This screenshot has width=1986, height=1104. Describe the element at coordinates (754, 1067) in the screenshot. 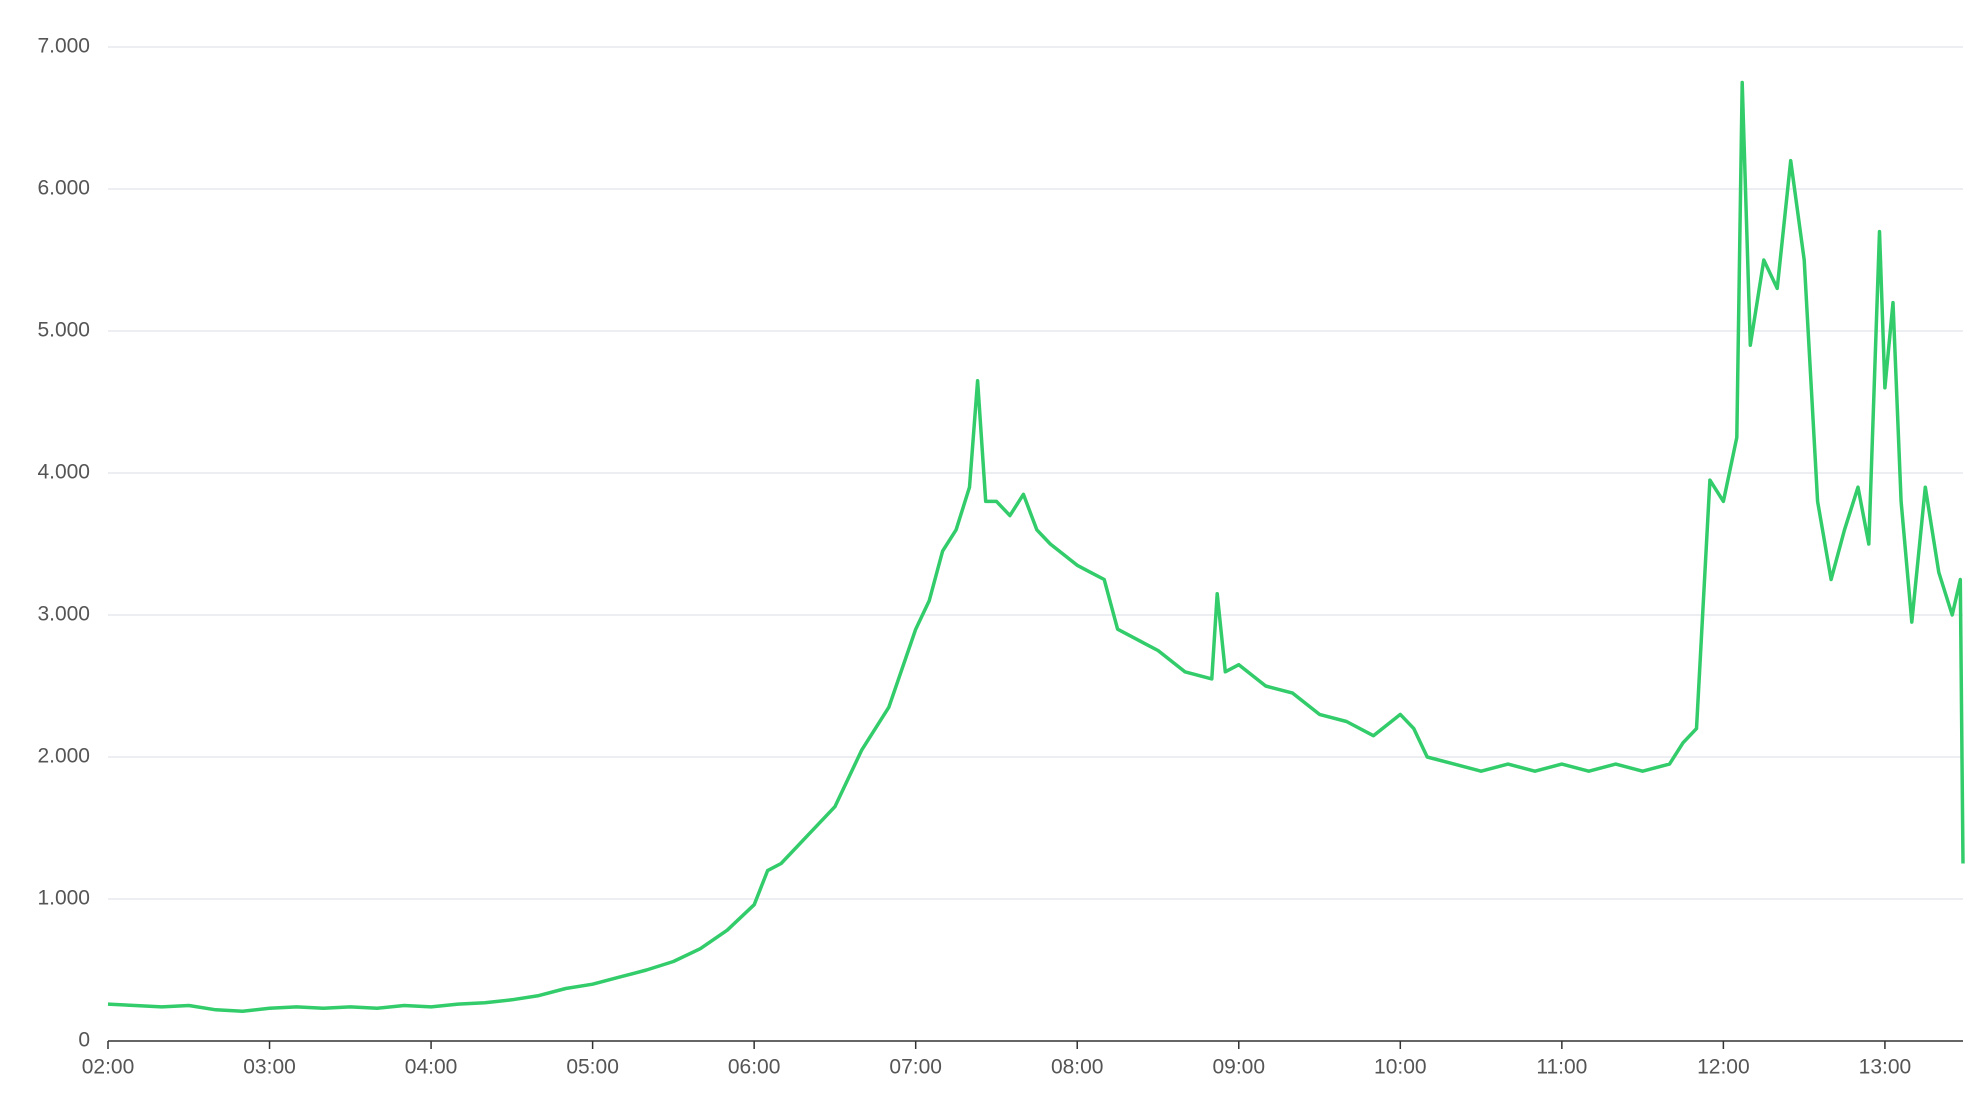

I see `x-tick-label: 06:00` at that location.